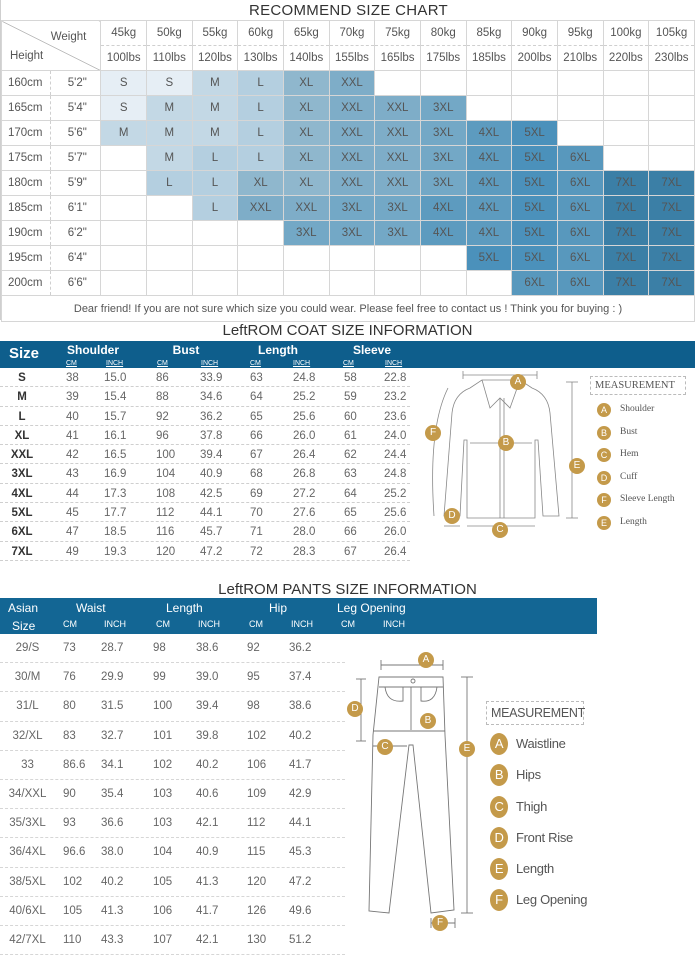  I want to click on coat-value: 26.4, so click(395, 551).